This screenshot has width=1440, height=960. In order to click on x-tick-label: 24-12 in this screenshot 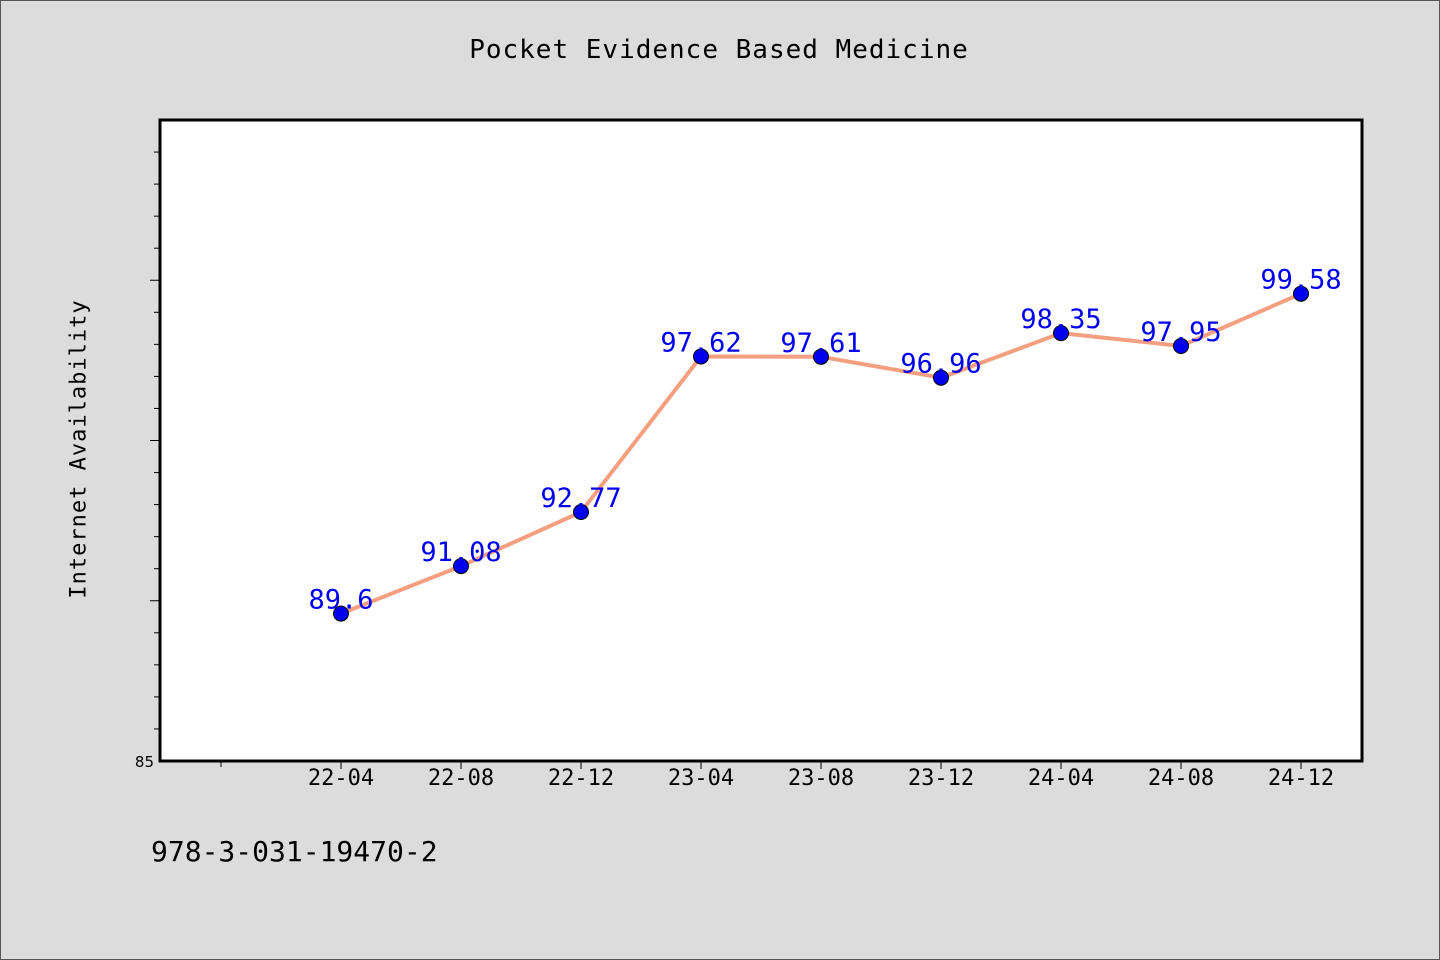, I will do `click(1301, 778)`.